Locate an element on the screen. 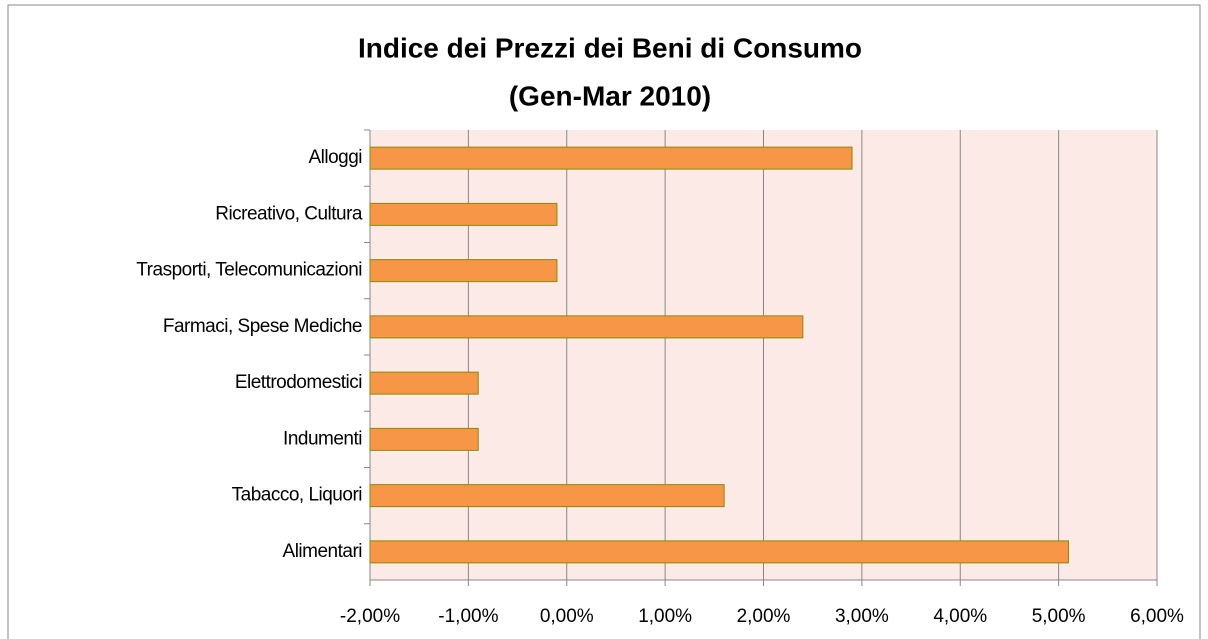 The height and width of the screenshot is (639, 1208). x-tick-label: 6,00% is located at coordinates (1157, 616).